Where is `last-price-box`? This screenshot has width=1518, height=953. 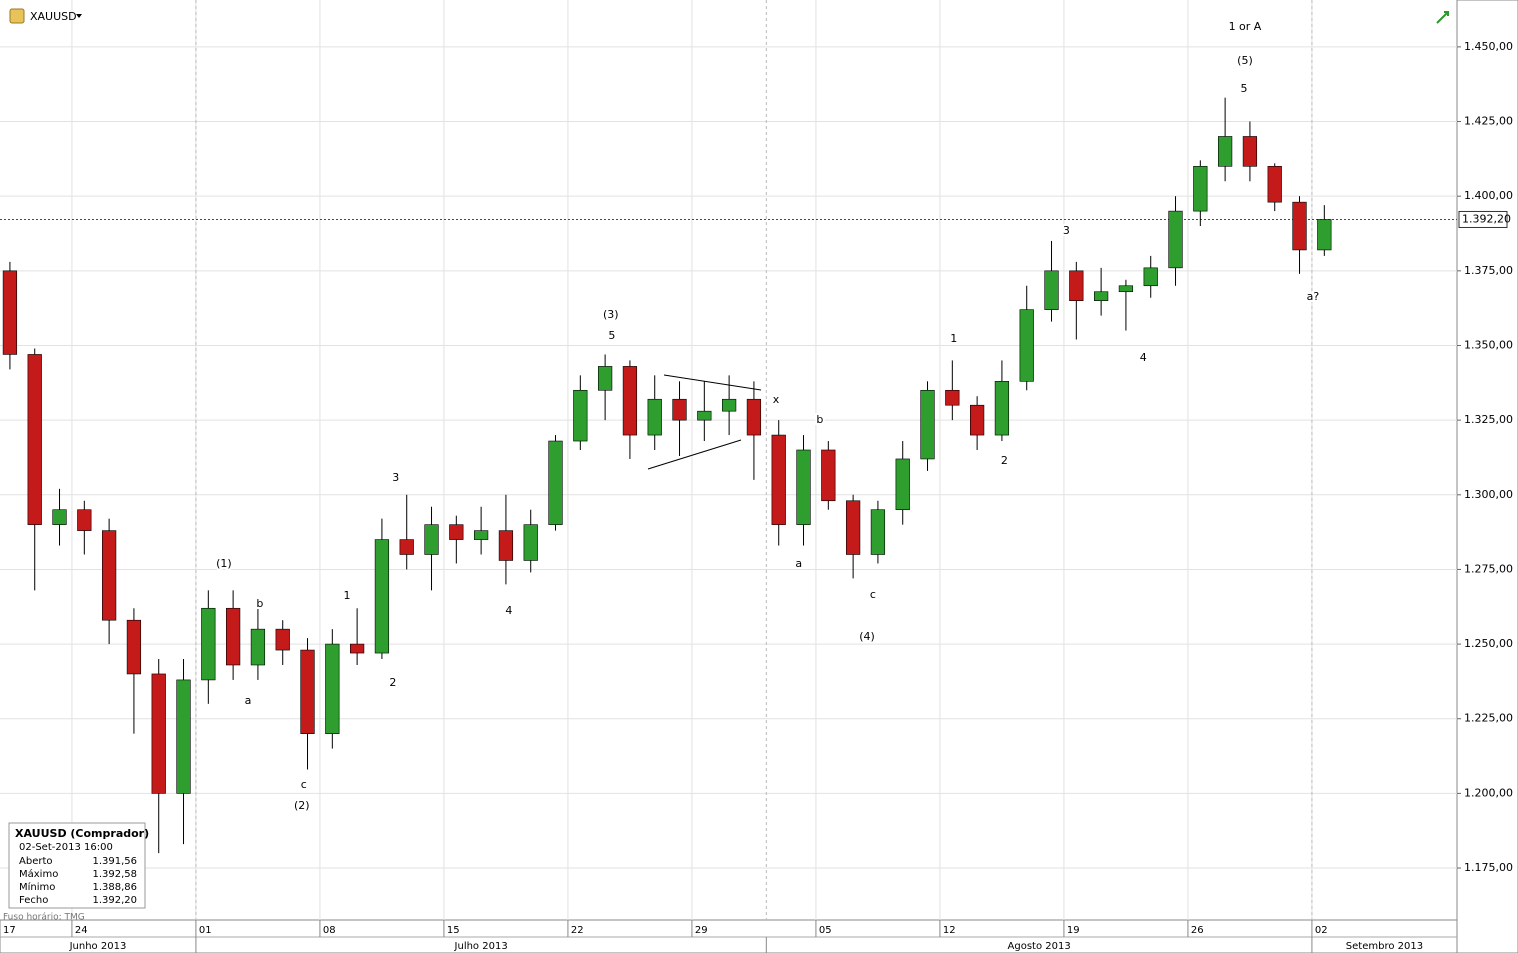
last-price-box is located at coordinates (1483, 219).